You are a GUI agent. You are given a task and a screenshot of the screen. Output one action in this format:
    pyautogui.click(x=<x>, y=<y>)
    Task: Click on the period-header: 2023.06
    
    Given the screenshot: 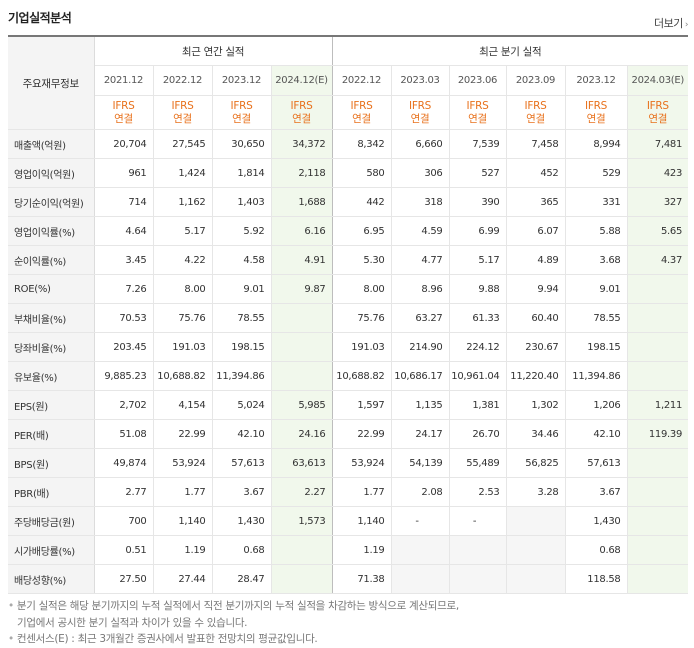 What is the action you would take?
    pyautogui.click(x=477, y=80)
    